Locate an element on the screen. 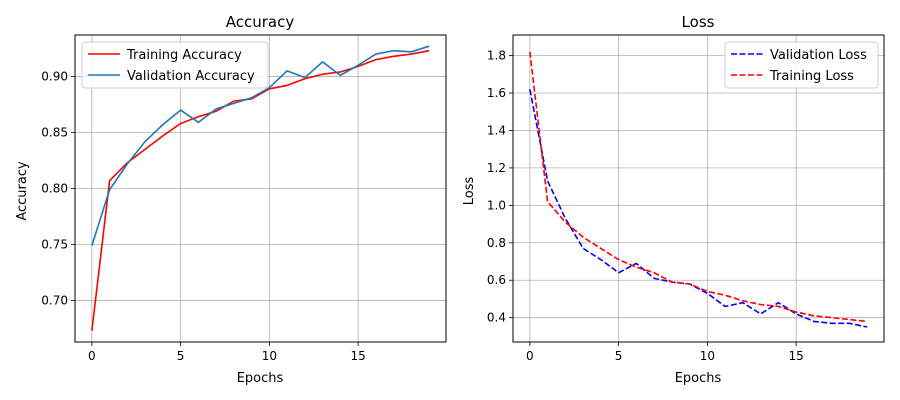 Image resolution: width=900 pixels, height=400 pixels. y-tick-label: 1.2 is located at coordinates (496, 168).